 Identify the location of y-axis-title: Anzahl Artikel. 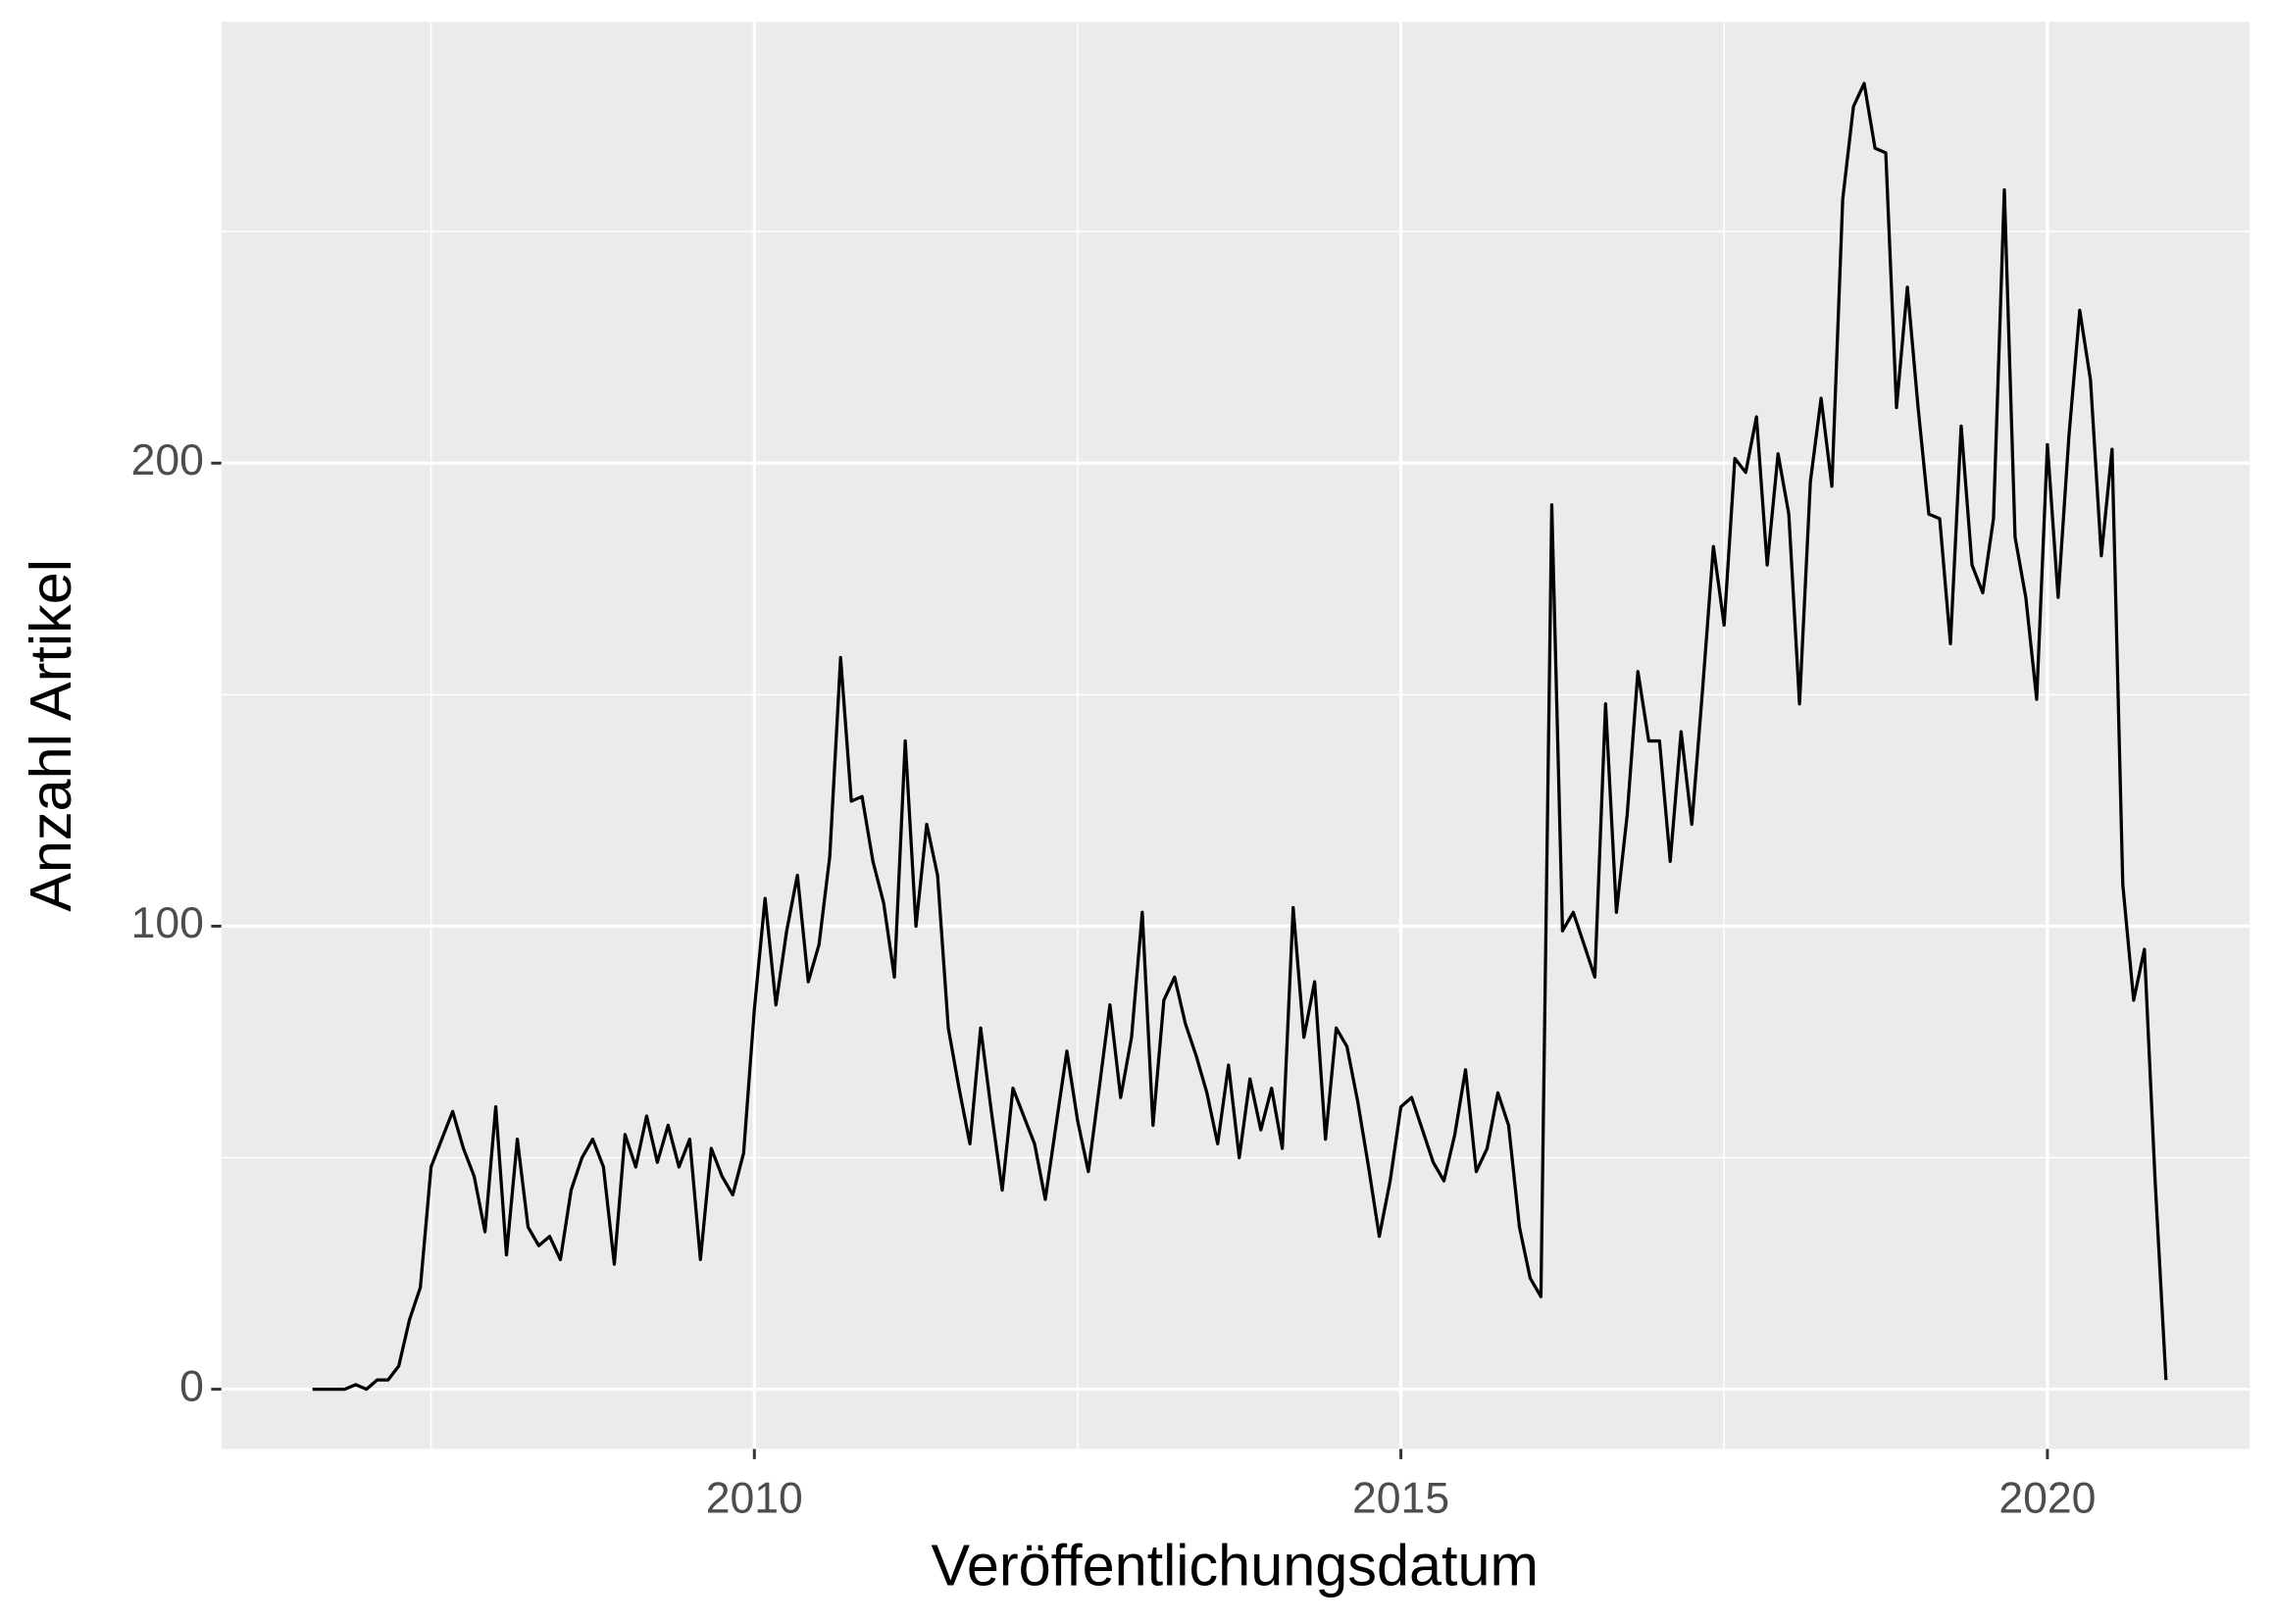
(50, 735).